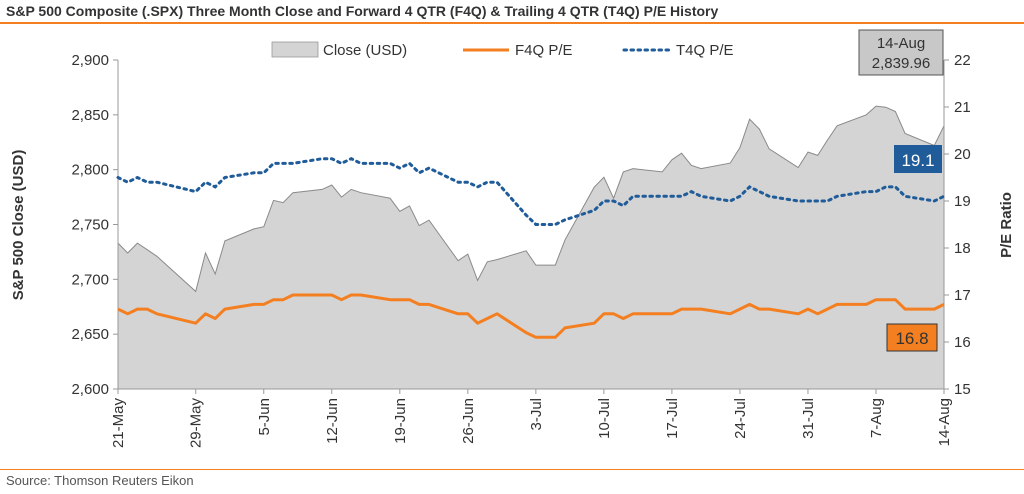 The width and height of the screenshot is (1024, 494). Describe the element at coordinates (295, 49) in the screenshot. I see `legend-swatch-close` at that location.